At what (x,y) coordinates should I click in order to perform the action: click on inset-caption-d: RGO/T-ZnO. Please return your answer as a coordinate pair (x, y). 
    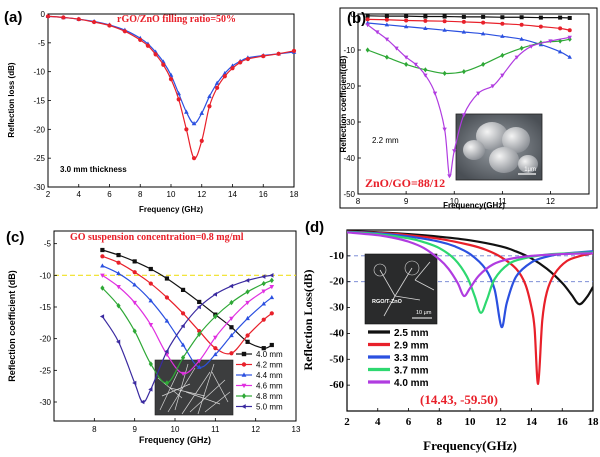
    Looking at the image, I should click on (387, 302).